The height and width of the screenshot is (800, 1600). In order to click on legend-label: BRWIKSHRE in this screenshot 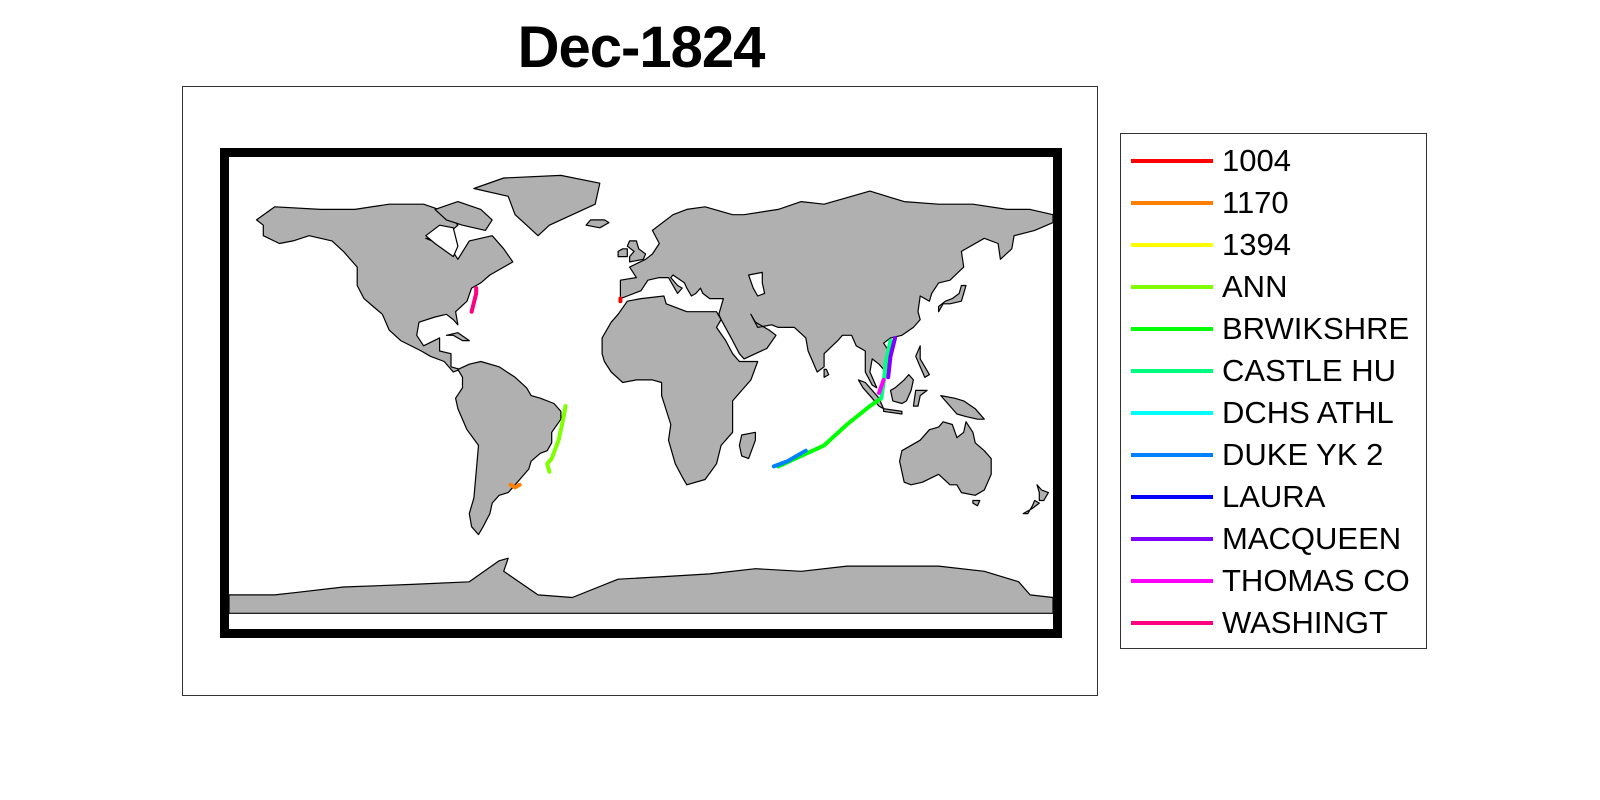, I will do `click(1316, 328)`.